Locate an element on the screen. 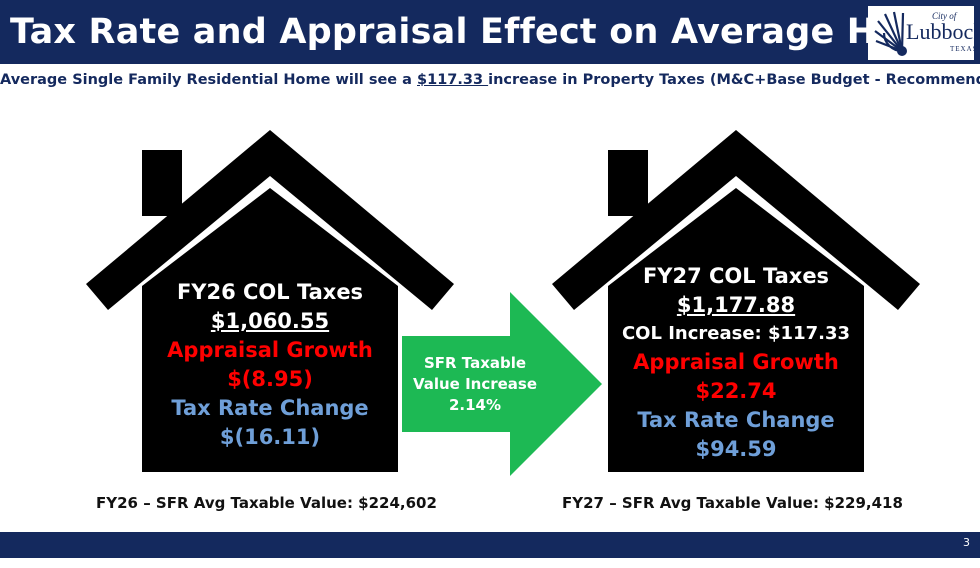 This screenshot has width=980, height=568. logo-state: TEXAS is located at coordinates (964, 49).